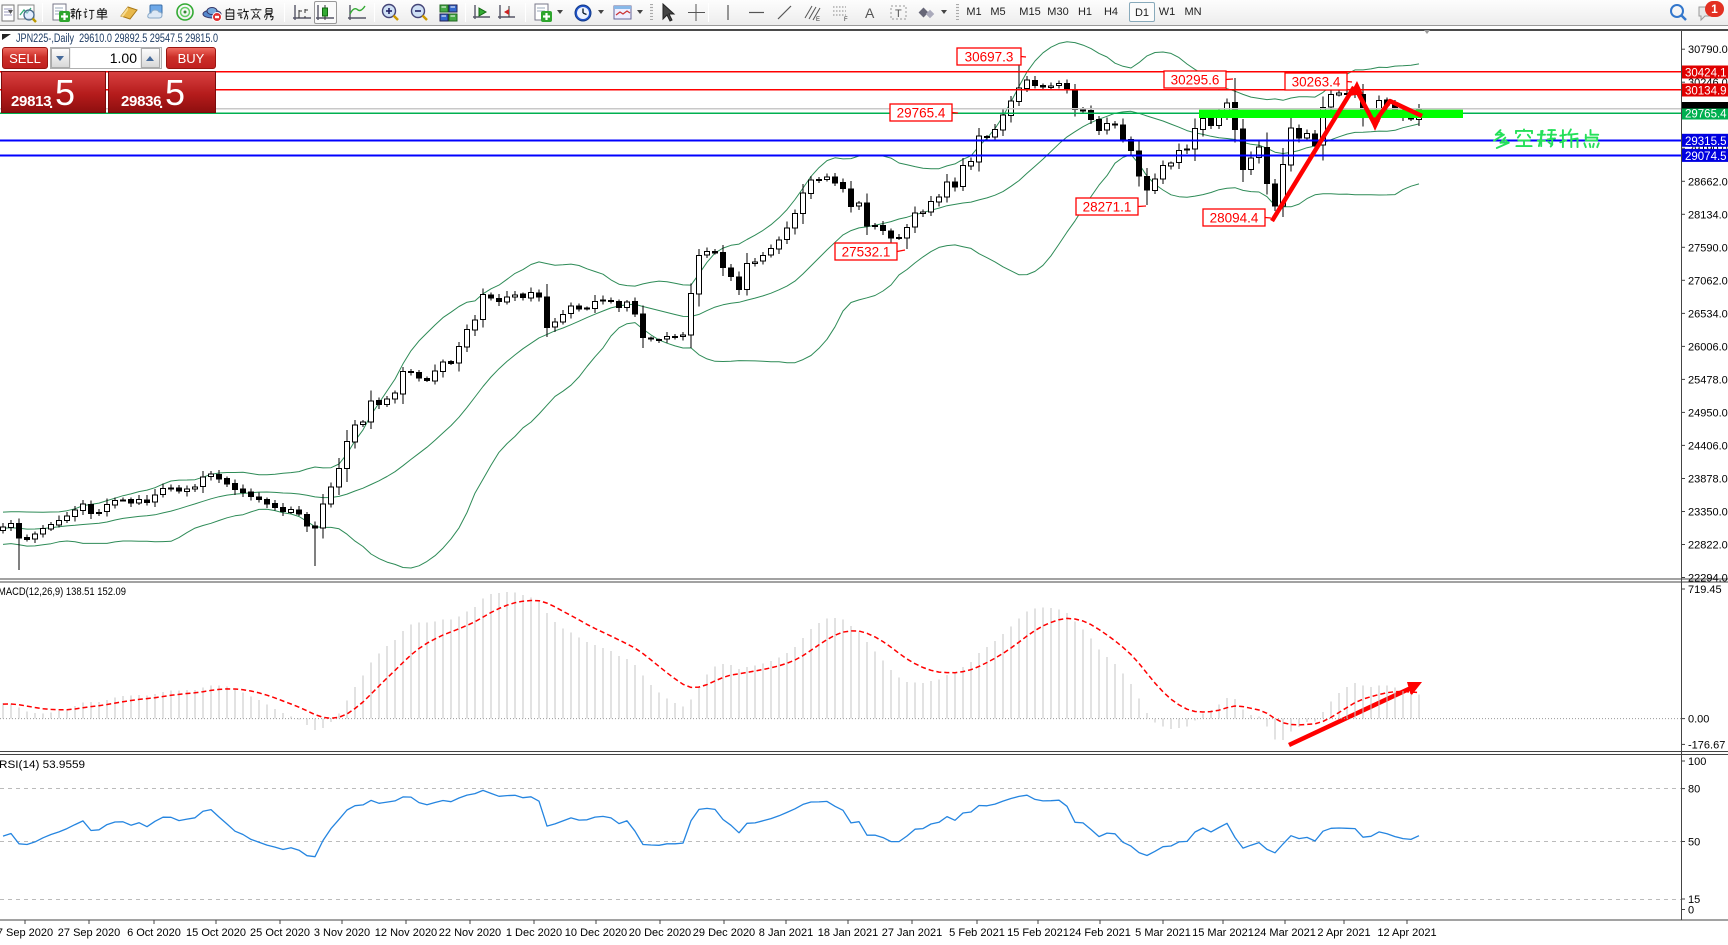 The width and height of the screenshot is (1728, 945). What do you see at coordinates (1708, 480) in the screenshot?
I see `svg-text: 23878.0` at bounding box center [1708, 480].